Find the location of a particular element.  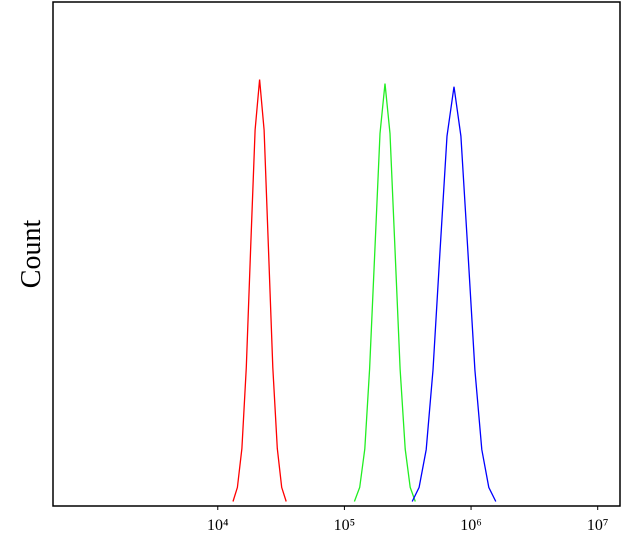

x-tick-label: 10⁷ is located at coordinates (598, 525).